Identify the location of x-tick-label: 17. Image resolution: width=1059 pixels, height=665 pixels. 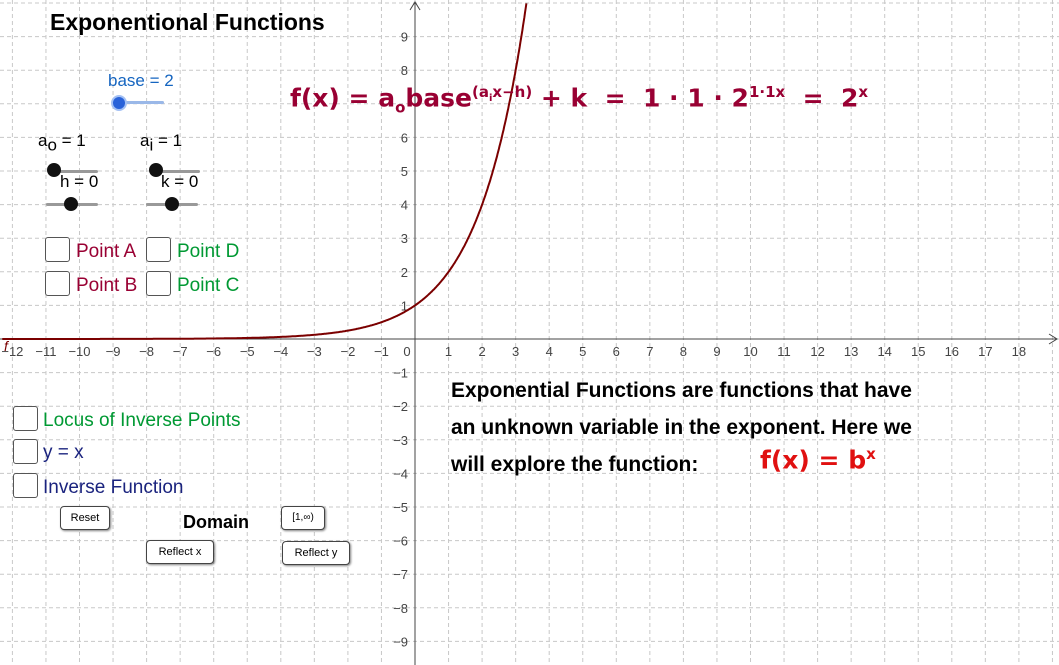
(985, 351).